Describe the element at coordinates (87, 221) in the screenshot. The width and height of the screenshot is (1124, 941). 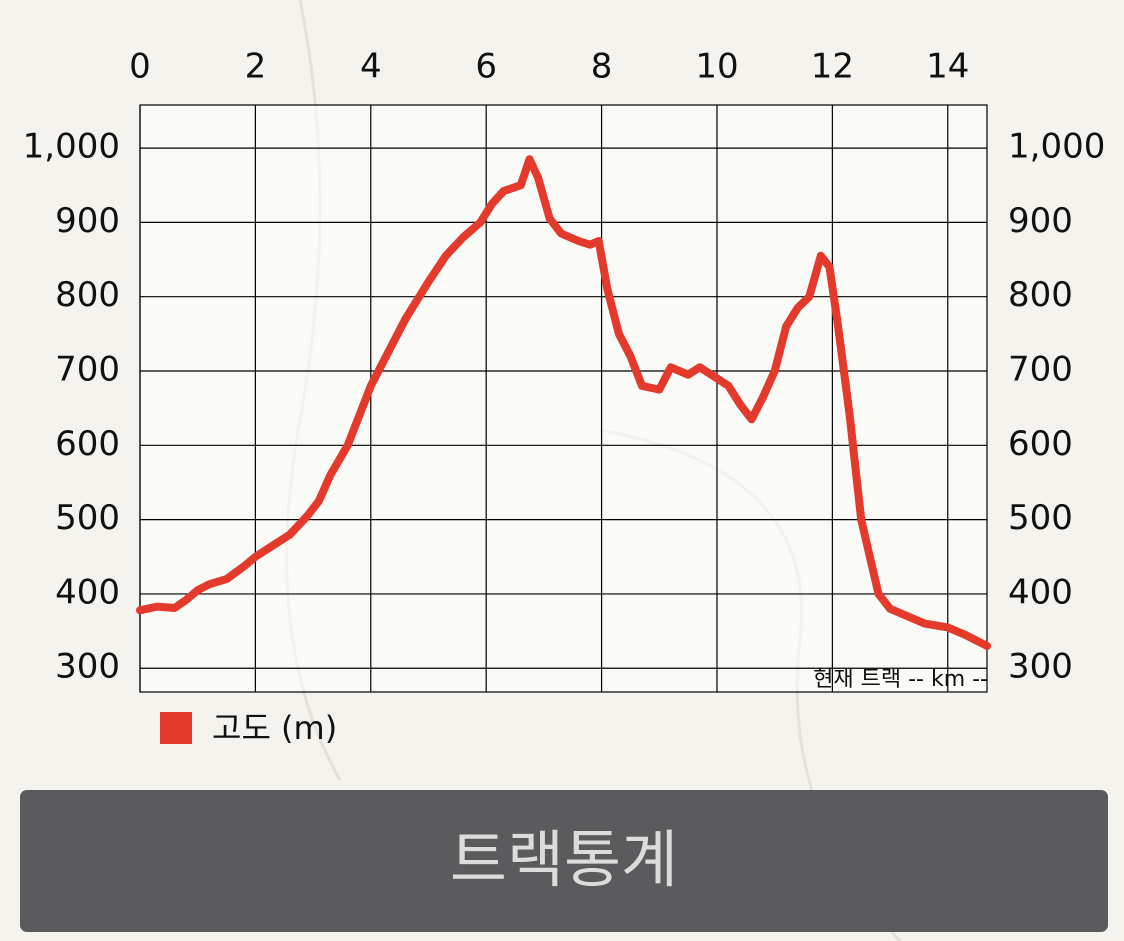
I see `y-tick-label: 900` at that location.